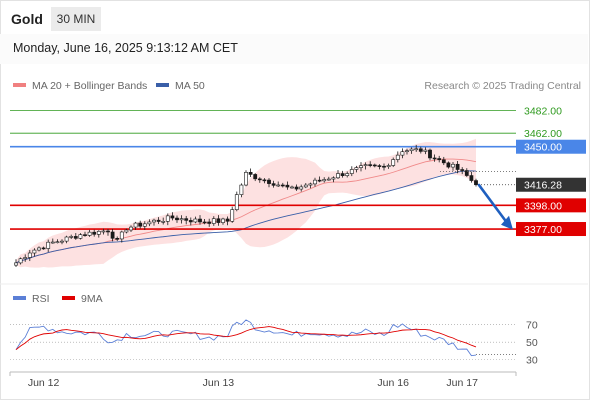 The height and width of the screenshot is (400, 590). What do you see at coordinates (532, 343) in the screenshot?
I see `rsi-level-label-1: 50` at bounding box center [532, 343].